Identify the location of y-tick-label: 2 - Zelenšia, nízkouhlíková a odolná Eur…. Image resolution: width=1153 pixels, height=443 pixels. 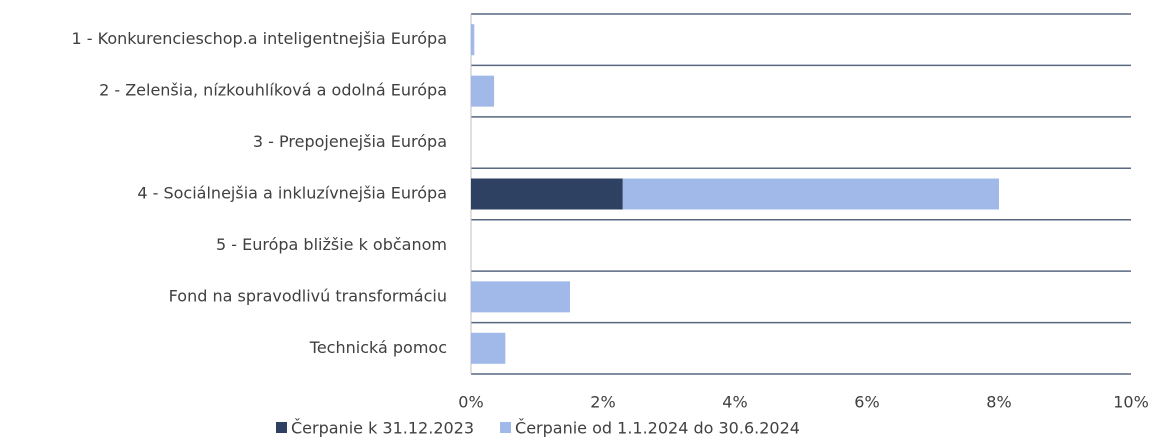
(273, 90).